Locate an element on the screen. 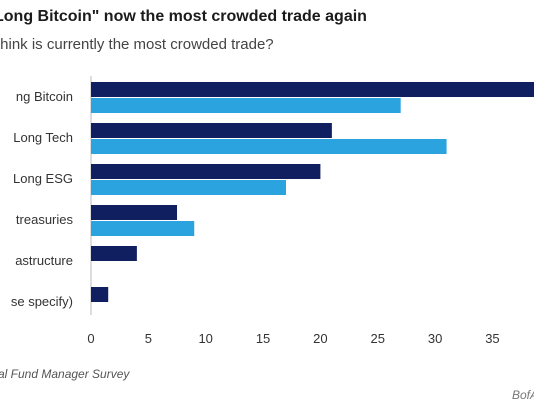 Image resolution: width=534 pixels, height=408 pixels. x-tick-label: 35 is located at coordinates (492, 338).